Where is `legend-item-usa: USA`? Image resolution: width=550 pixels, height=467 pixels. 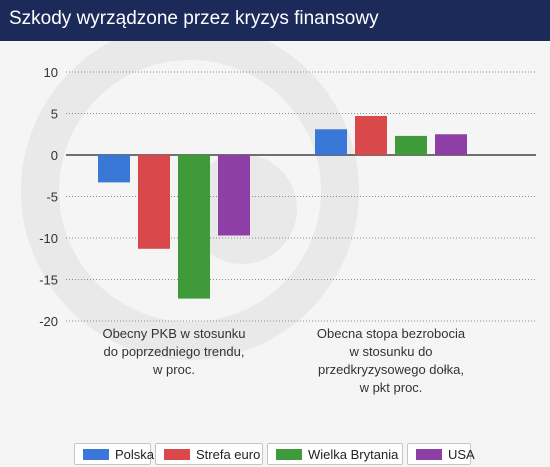 legend-item-usa: USA is located at coordinates (441, 454).